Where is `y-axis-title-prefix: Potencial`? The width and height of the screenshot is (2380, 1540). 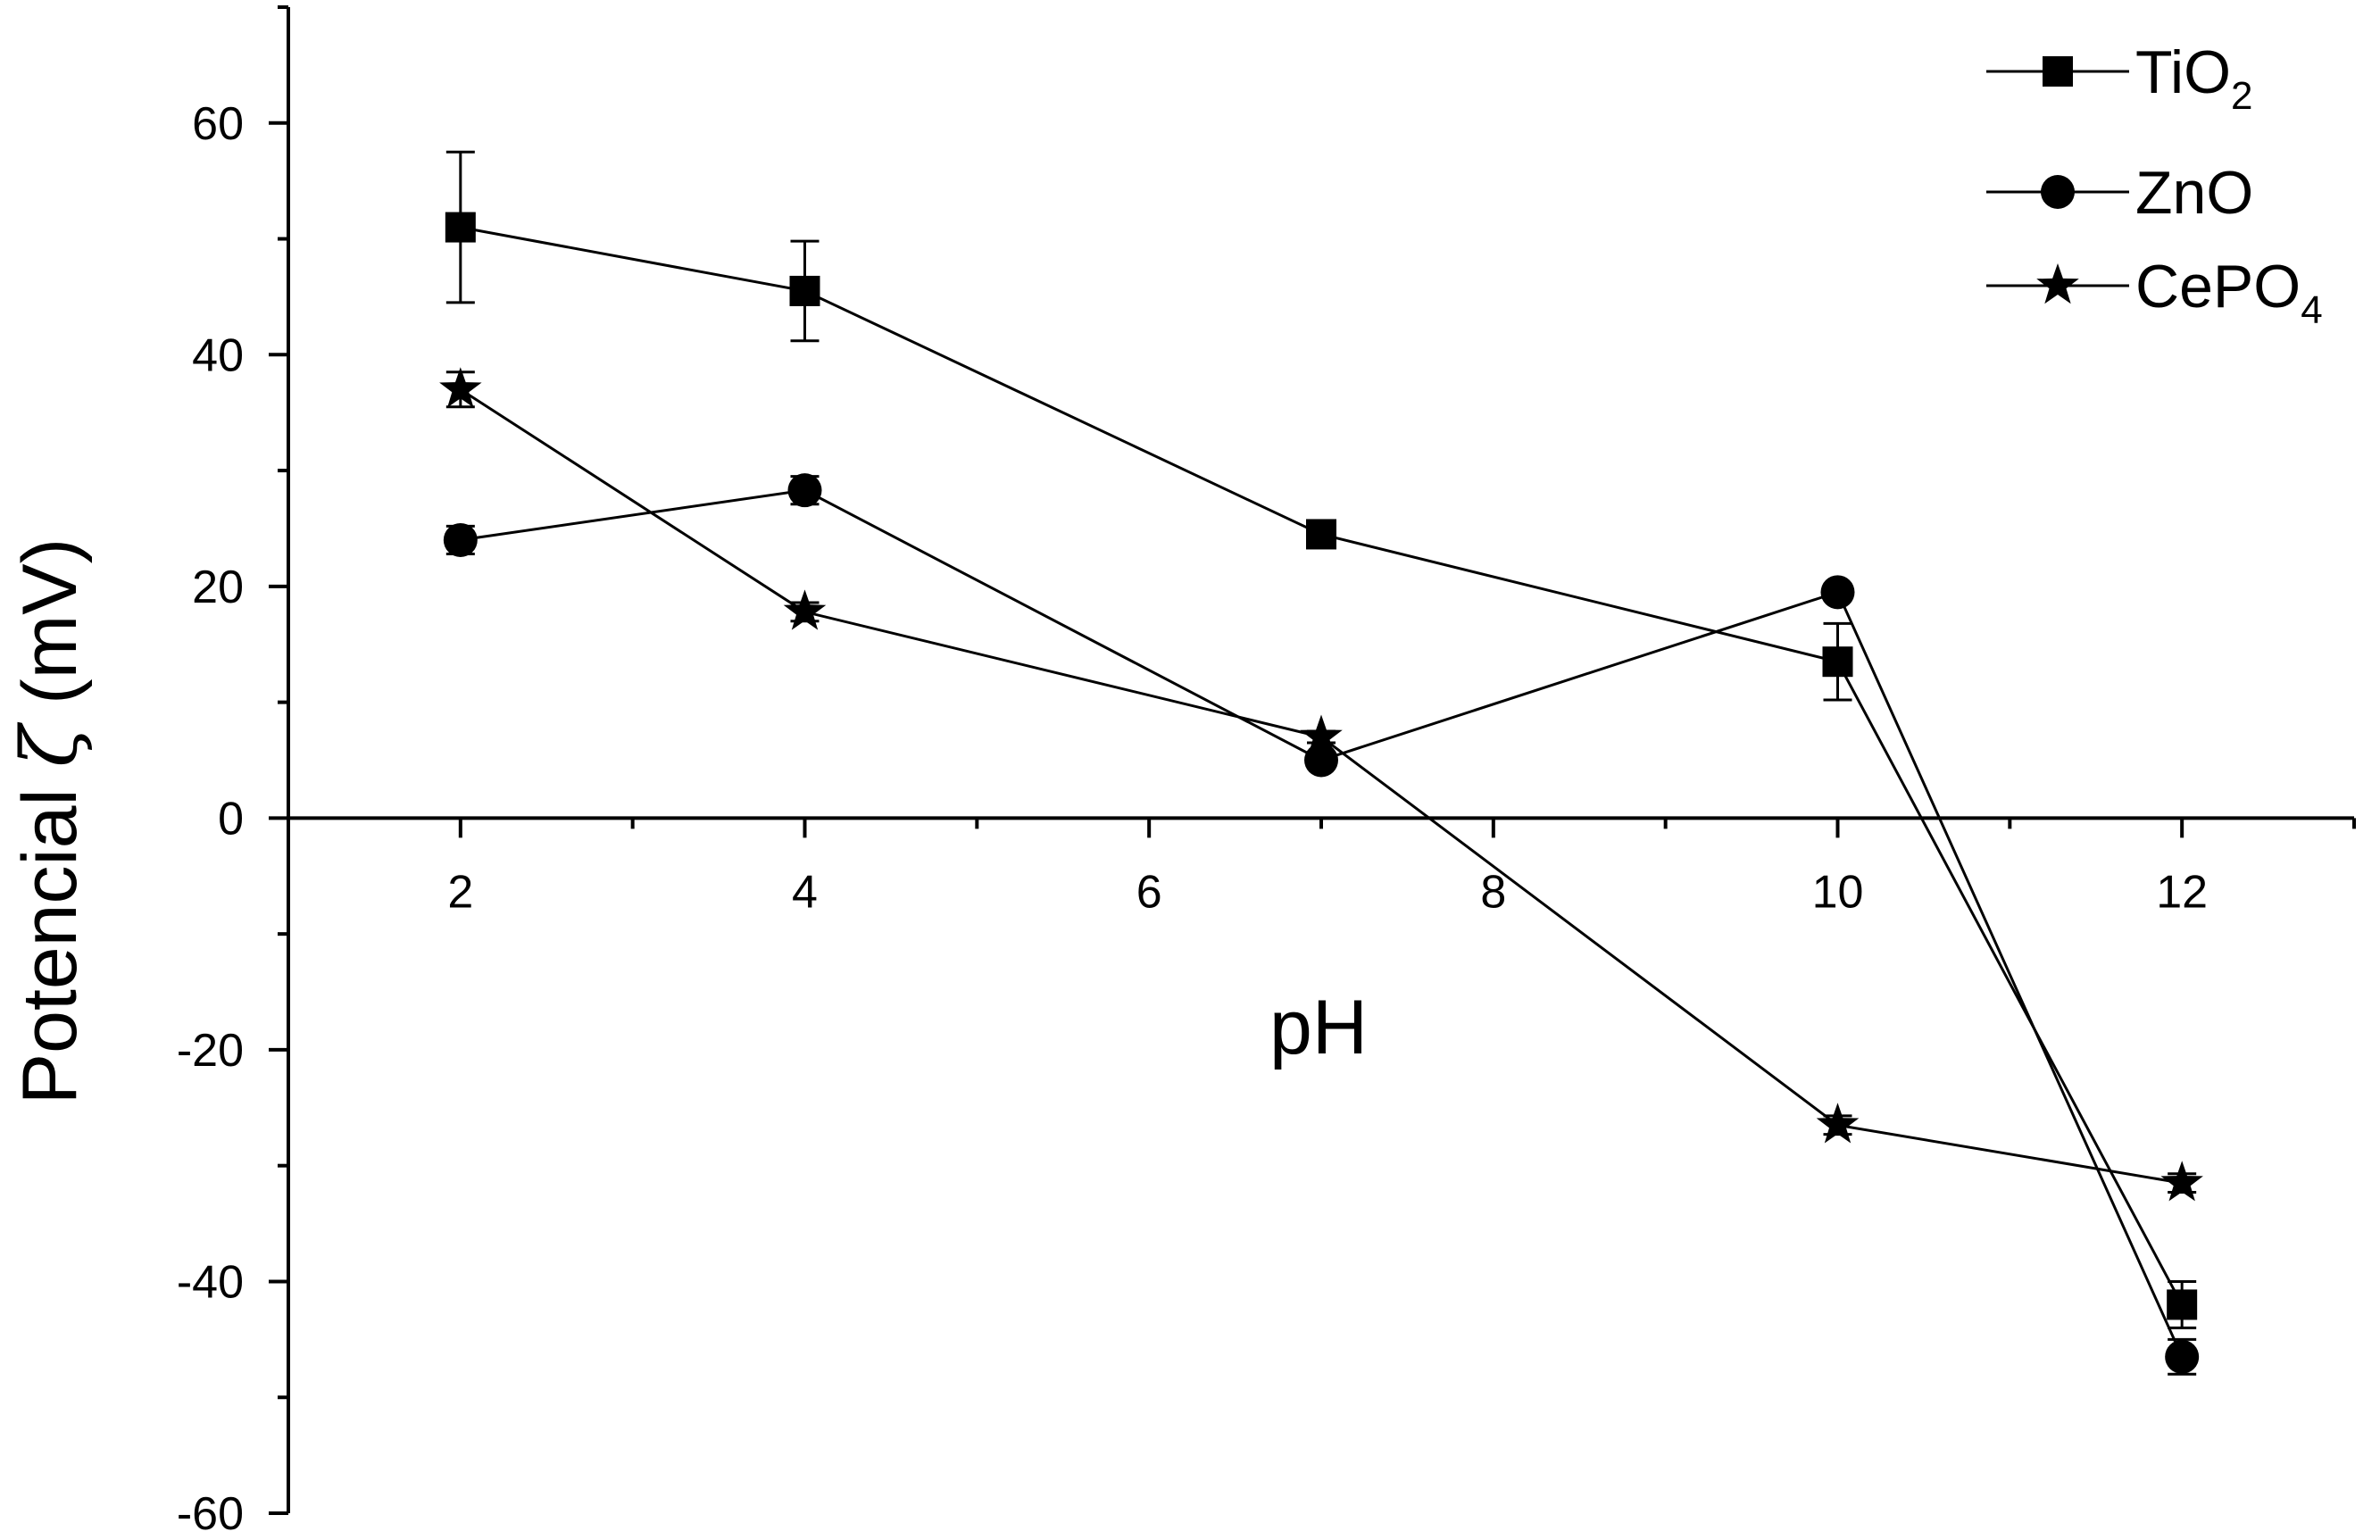 y-axis-title-prefix: Potencial is located at coordinates (50, 936).